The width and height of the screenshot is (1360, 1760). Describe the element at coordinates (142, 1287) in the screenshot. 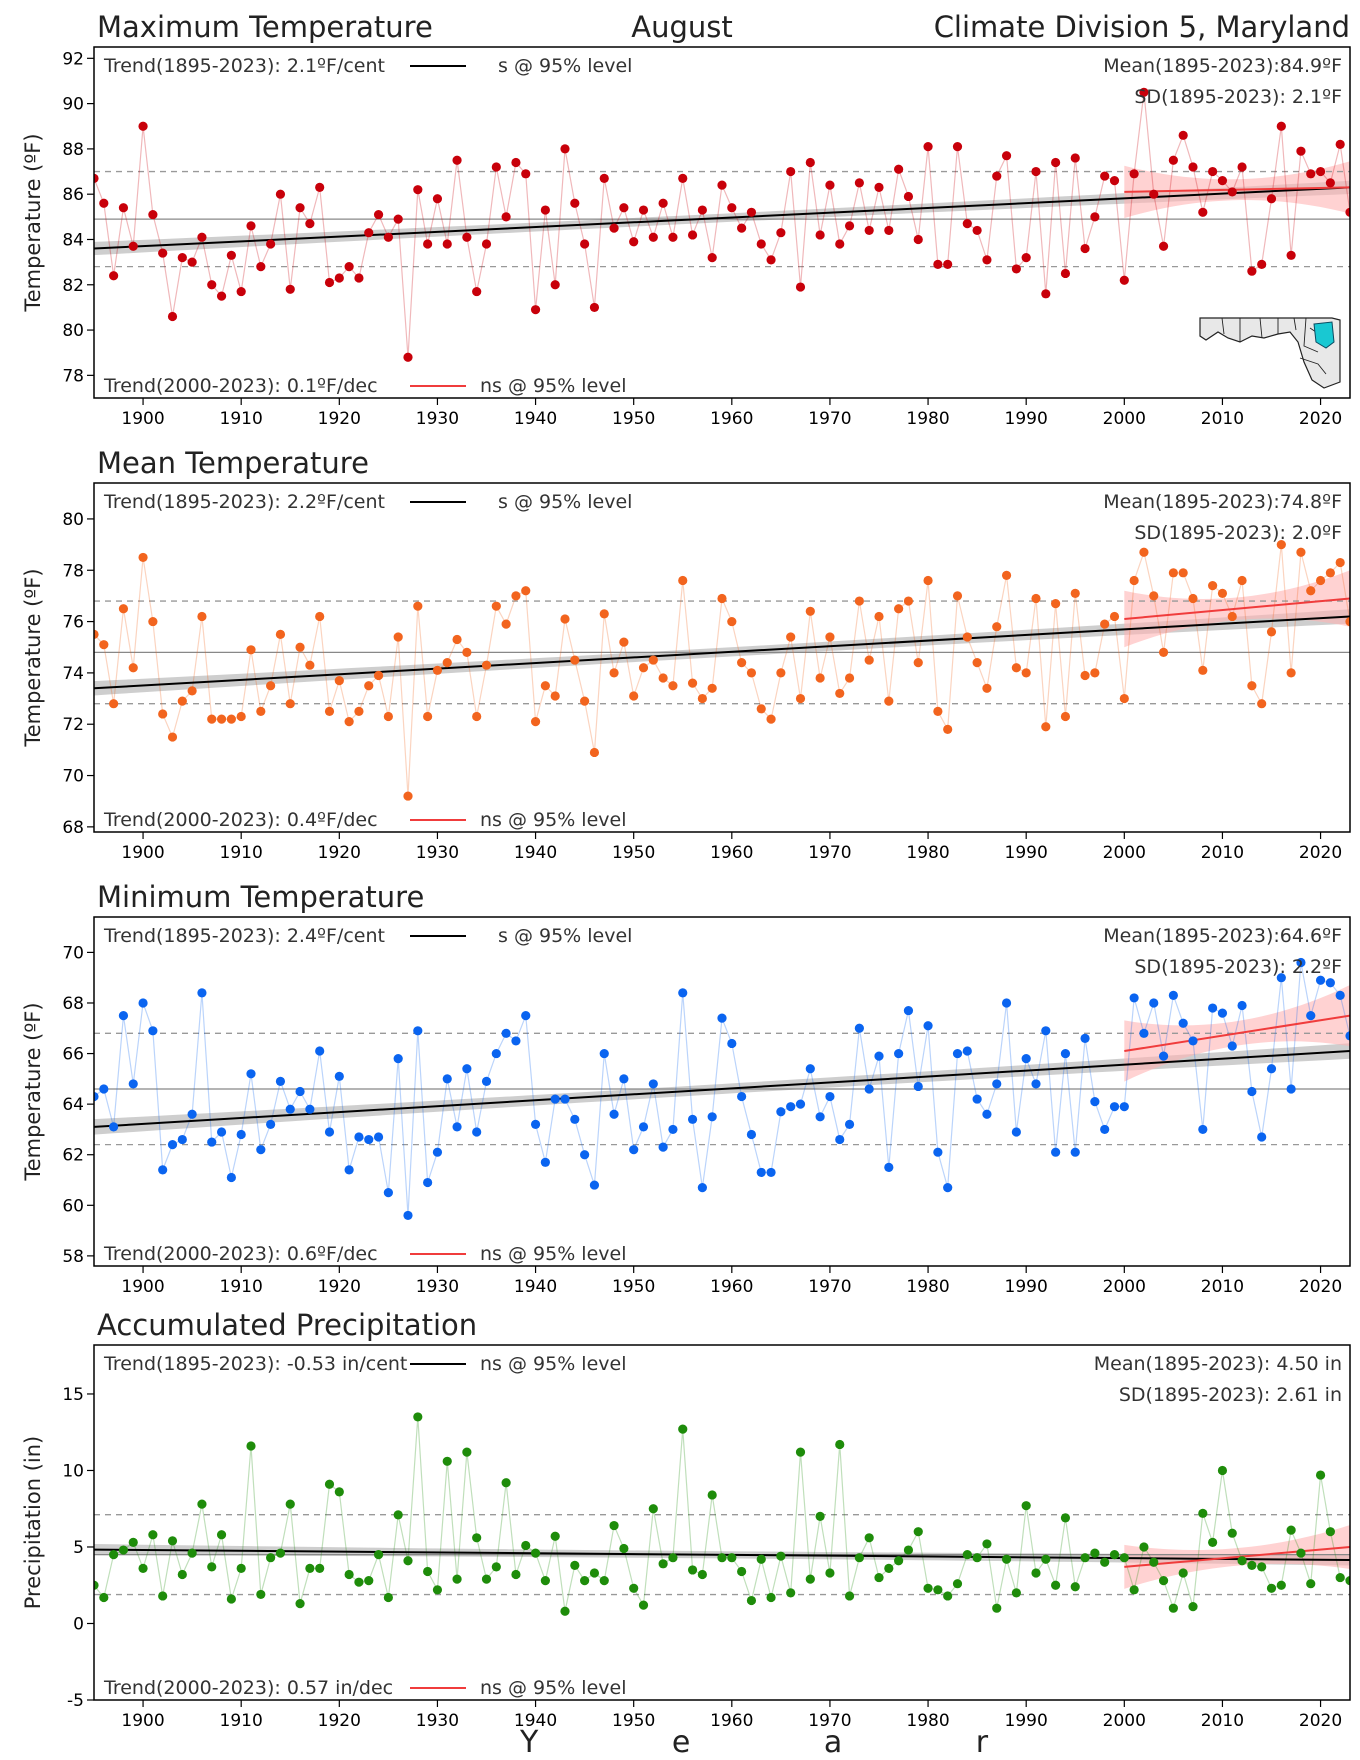

I see `x-tick-label: 1900` at that location.